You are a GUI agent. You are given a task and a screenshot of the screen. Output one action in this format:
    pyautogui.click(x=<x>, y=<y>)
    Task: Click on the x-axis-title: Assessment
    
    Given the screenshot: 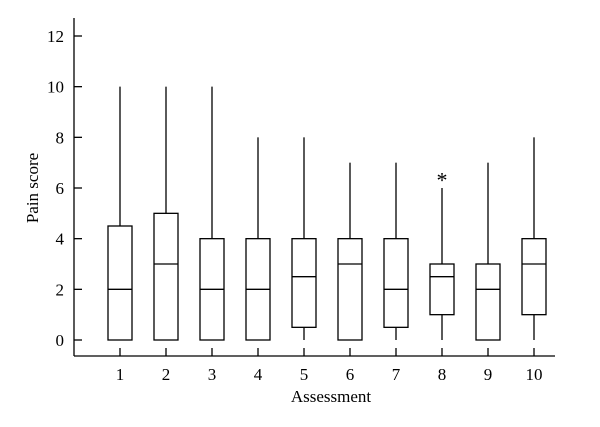 What is the action you would take?
    pyautogui.click(x=331, y=396)
    